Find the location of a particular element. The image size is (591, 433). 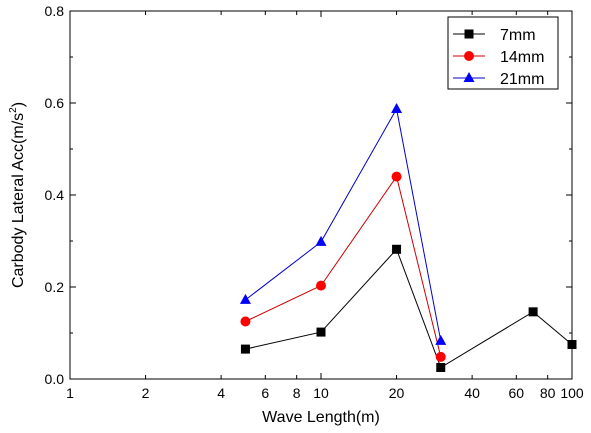

x-tick-label: 1 is located at coordinates (70, 393).